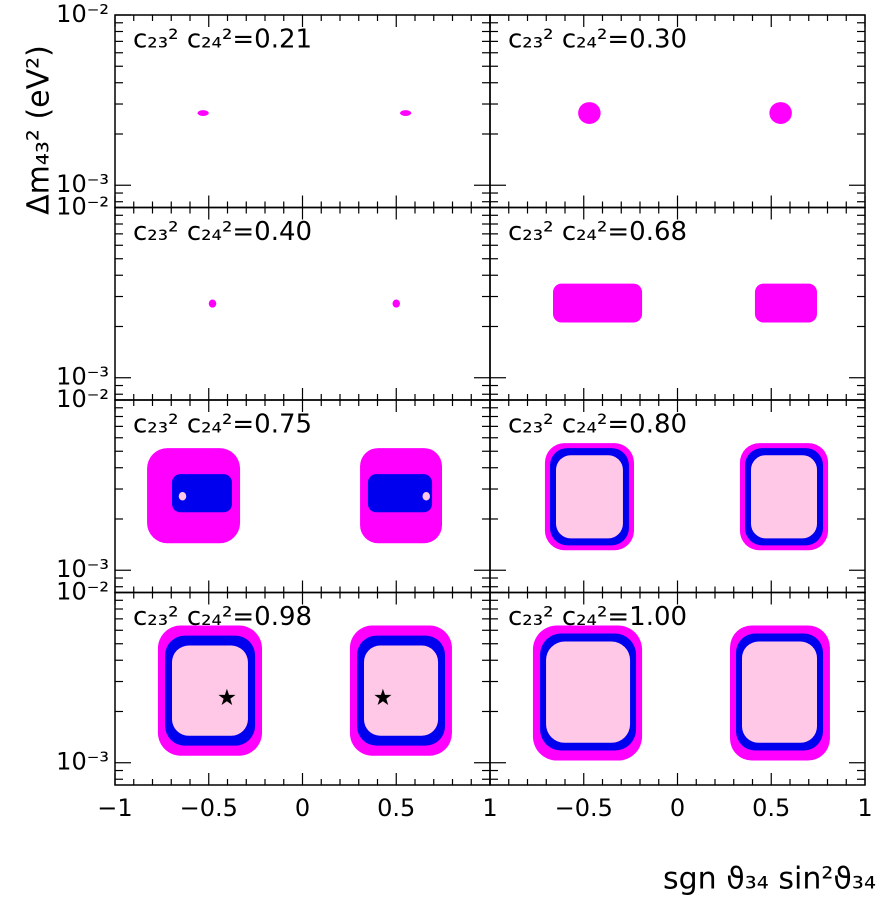 This screenshot has height=898, width=879. Describe the element at coordinates (222, 232) in the screenshot. I see `panel-label: c₂₃² c₂₄²=0.40` at that location.